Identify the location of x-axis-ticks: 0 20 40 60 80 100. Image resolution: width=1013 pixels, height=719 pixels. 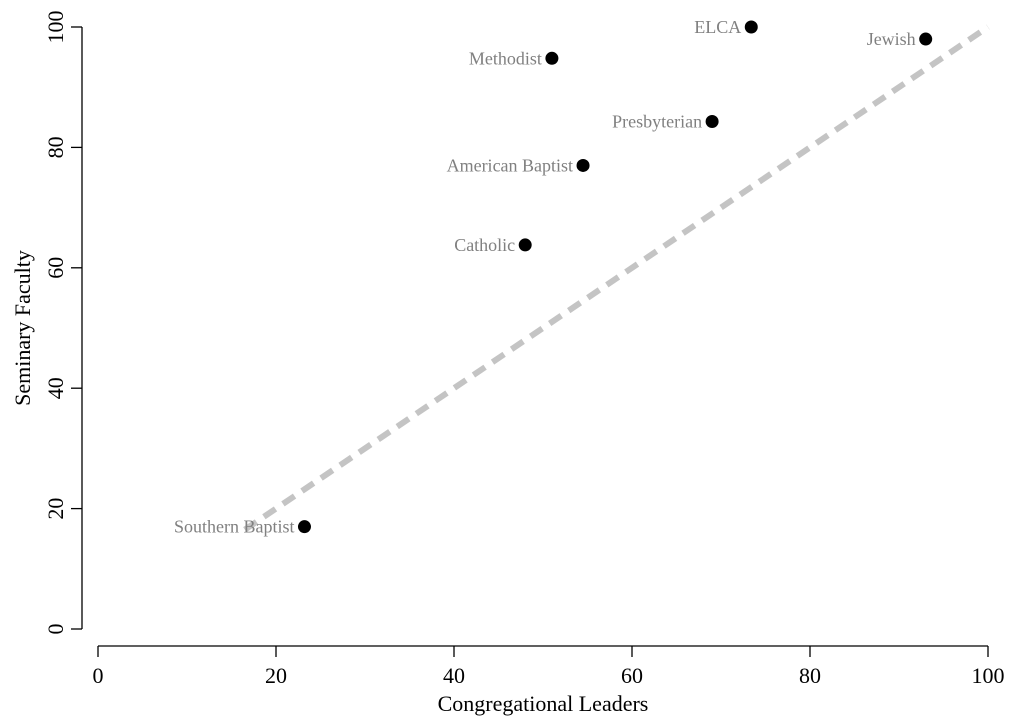
(549, 667).